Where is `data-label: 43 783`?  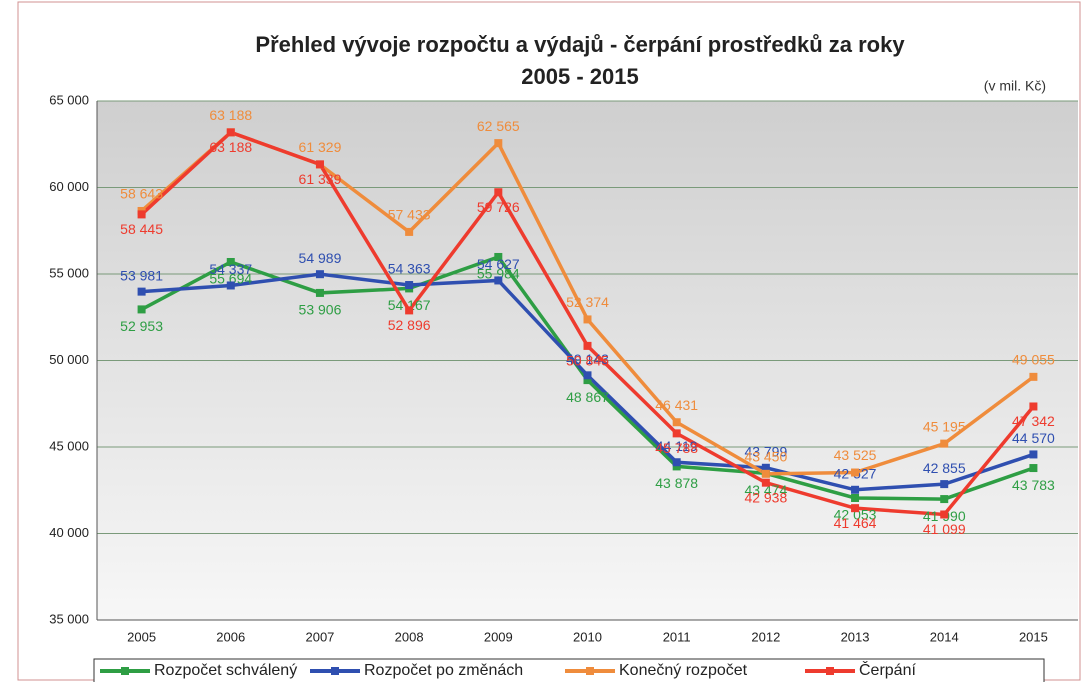
data-label: 43 783 is located at coordinates (1033, 485).